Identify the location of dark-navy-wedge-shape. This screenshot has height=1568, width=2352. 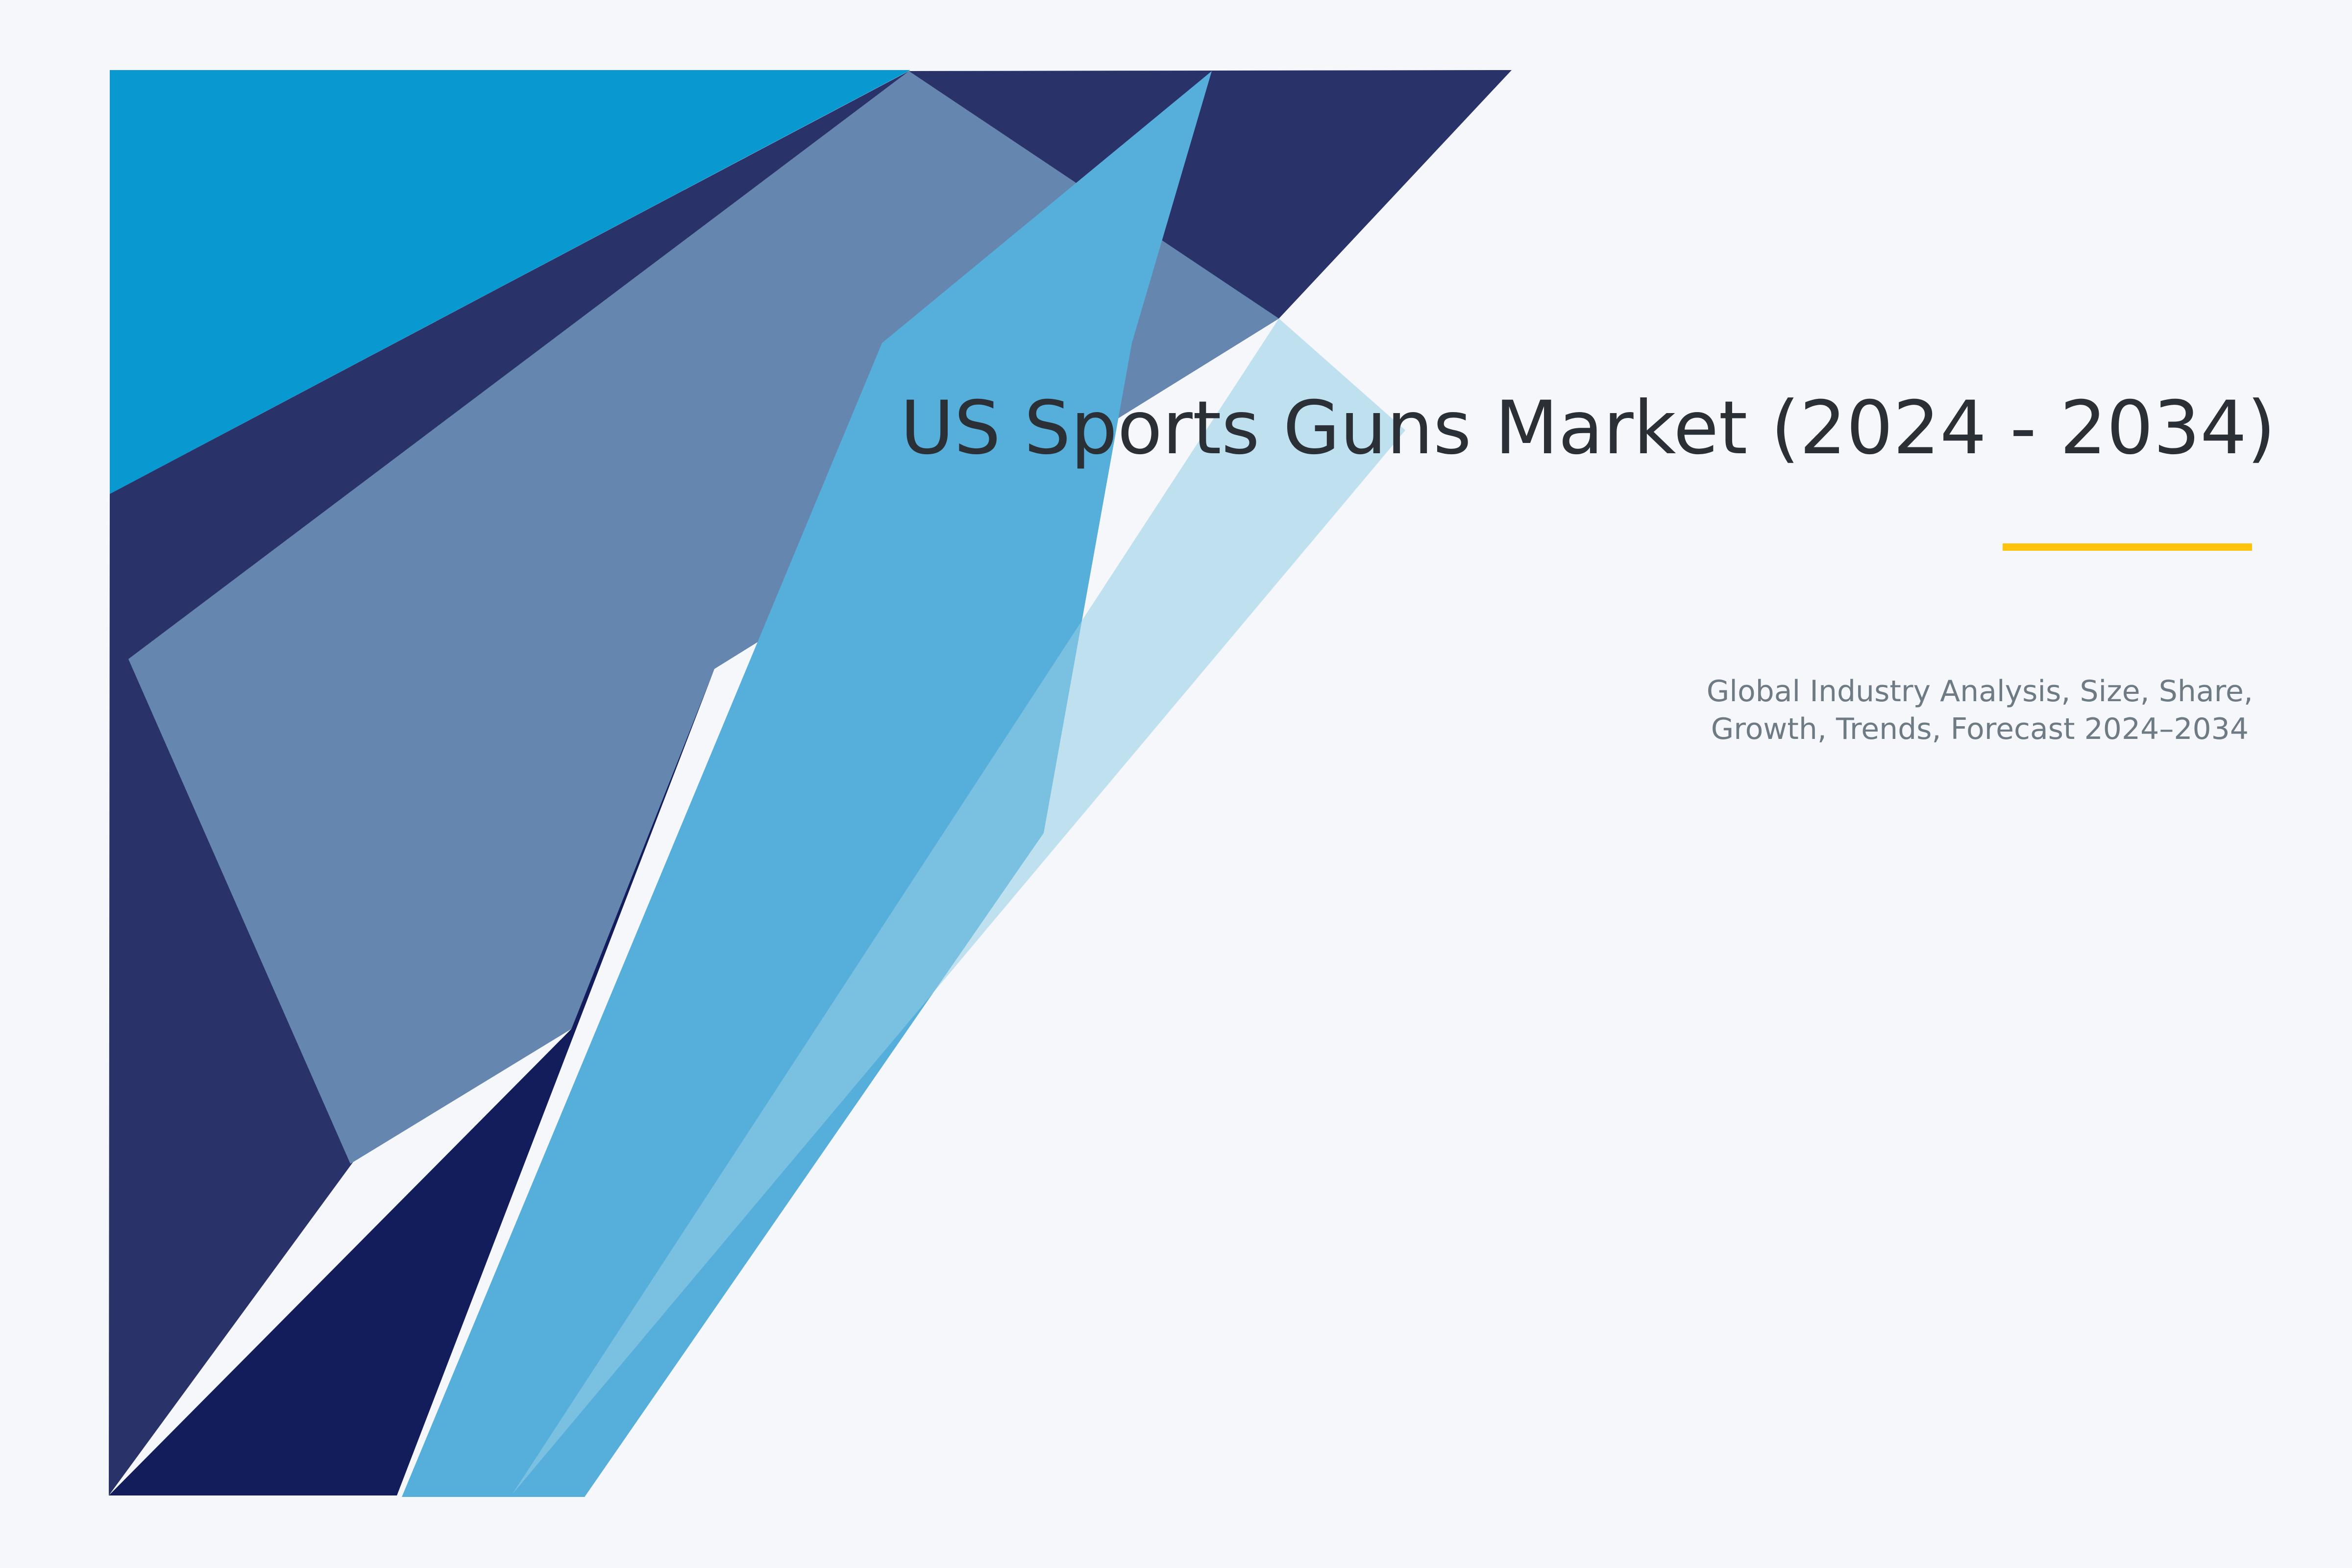
(411, 1082).